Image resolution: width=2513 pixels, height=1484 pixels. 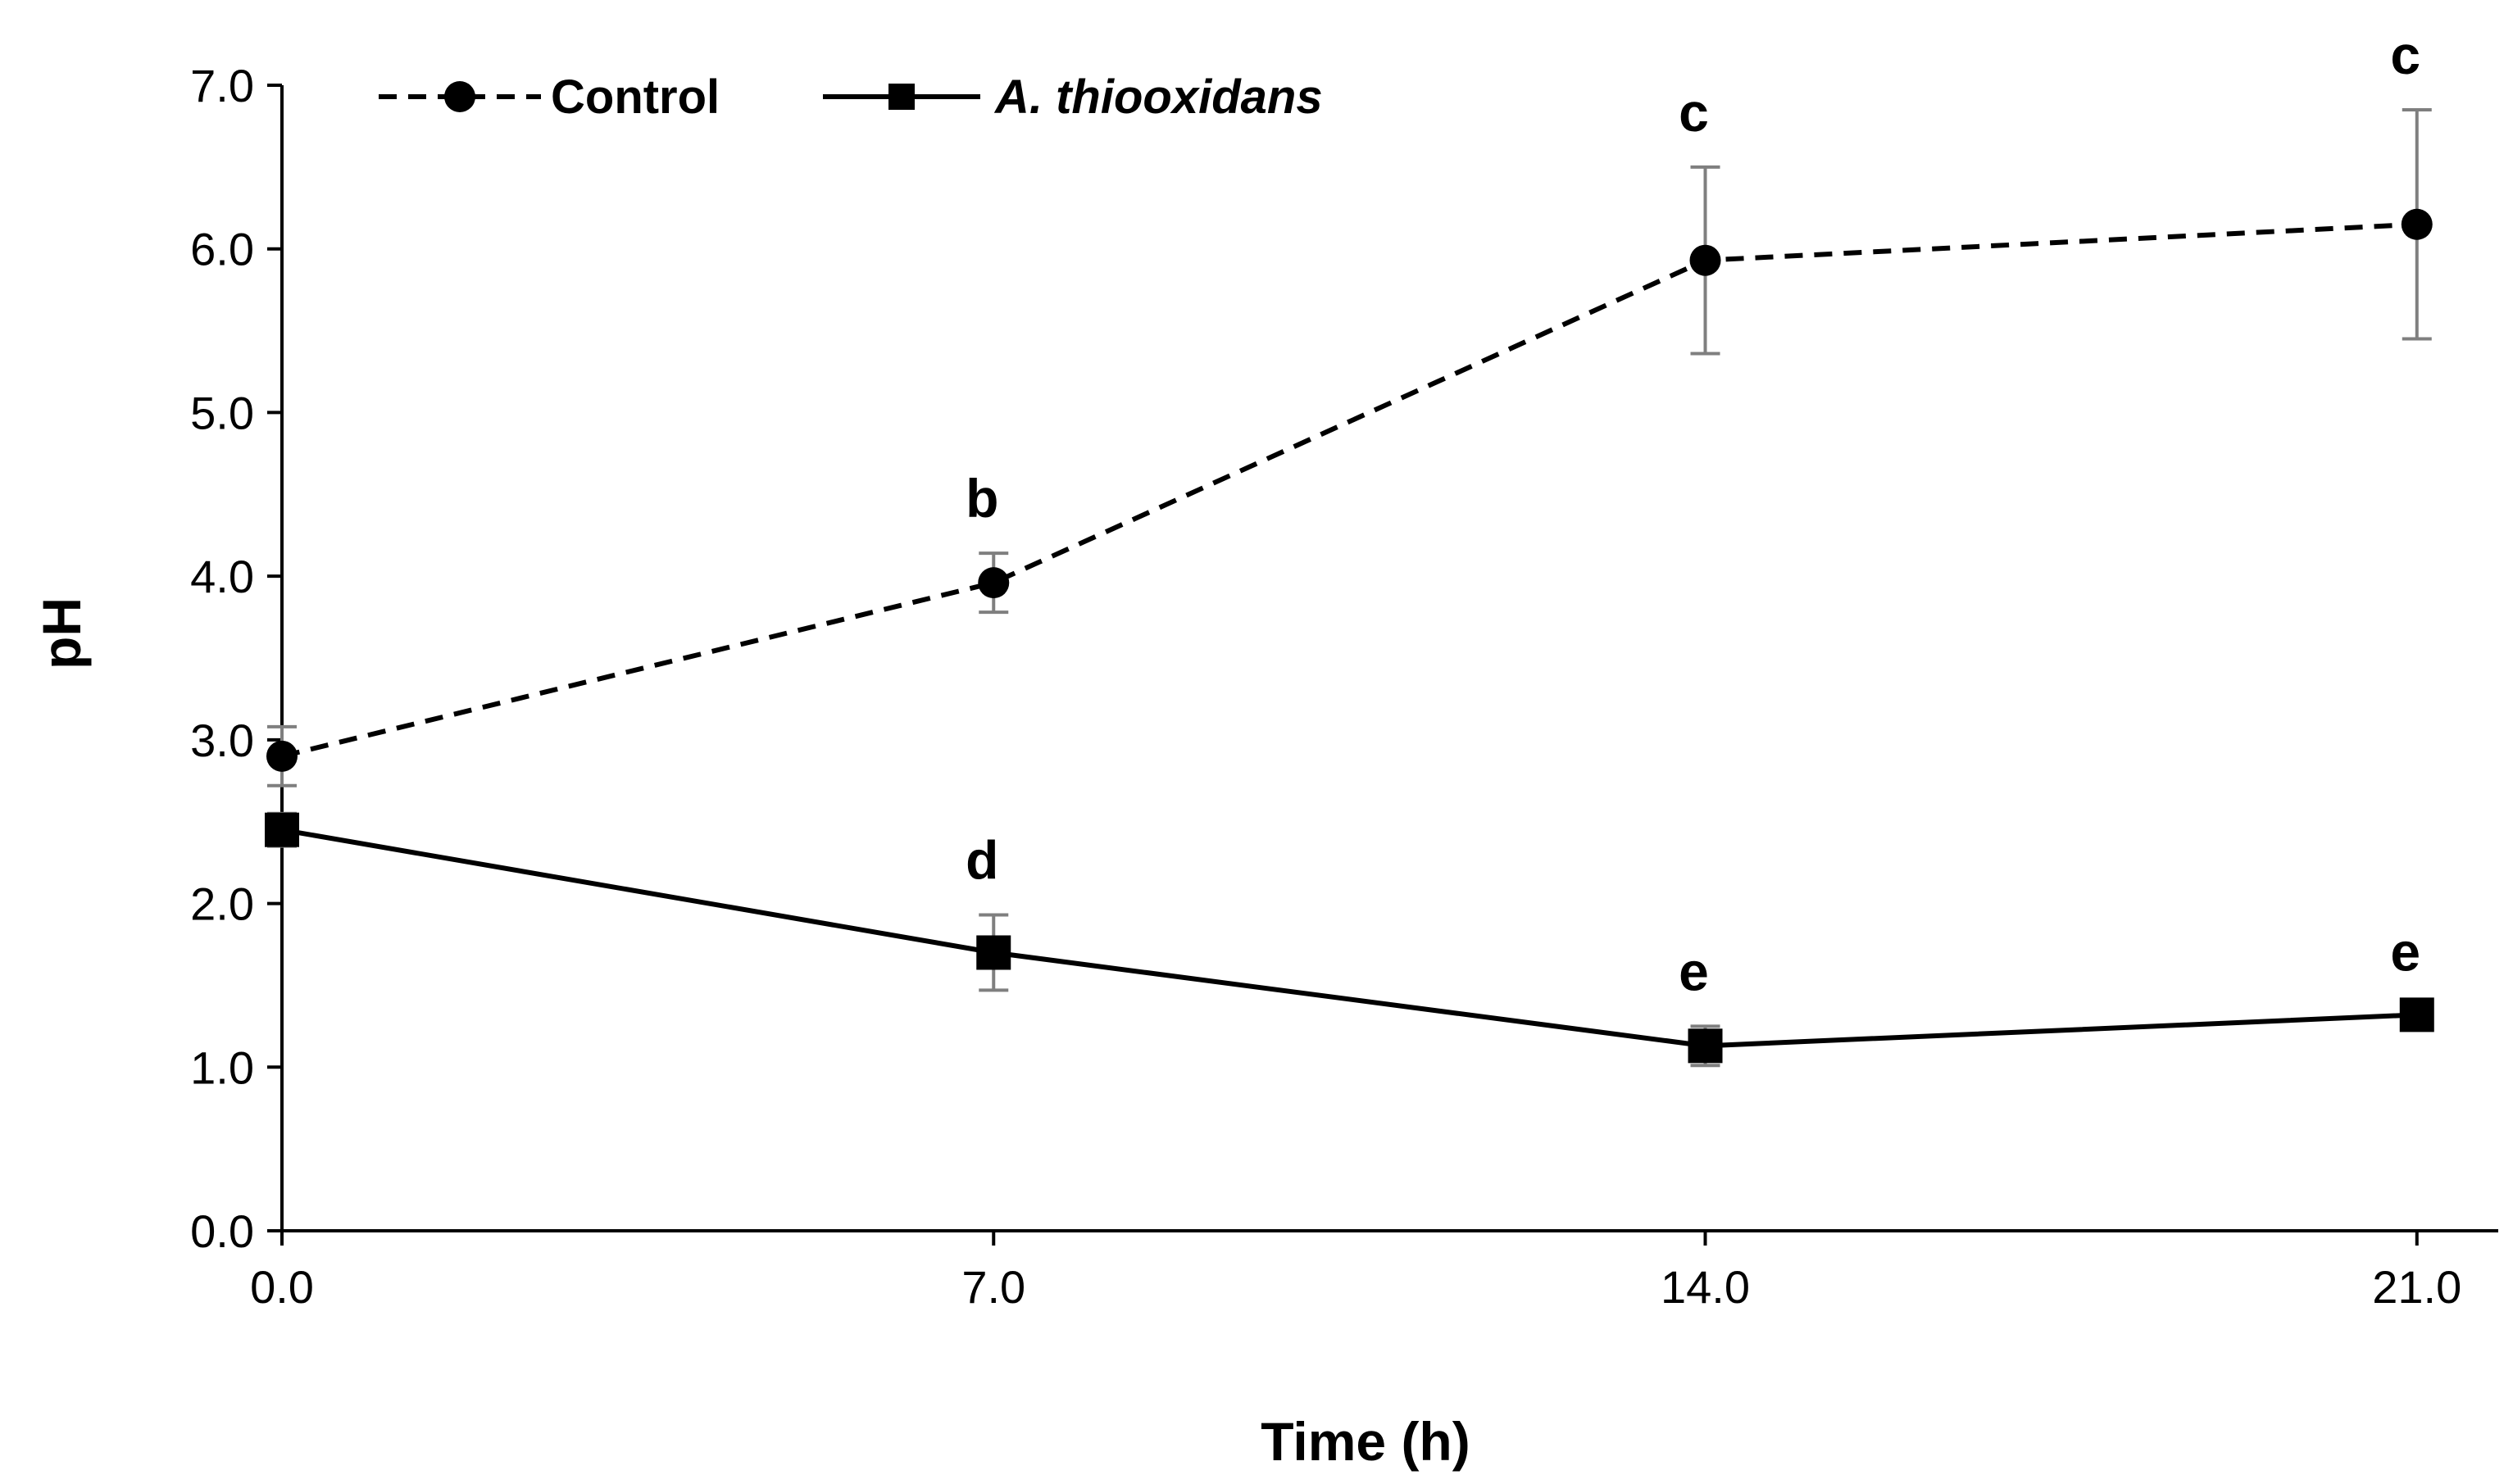 What do you see at coordinates (2416, 1287) in the screenshot?
I see `x-tick-label: 21.0` at bounding box center [2416, 1287].